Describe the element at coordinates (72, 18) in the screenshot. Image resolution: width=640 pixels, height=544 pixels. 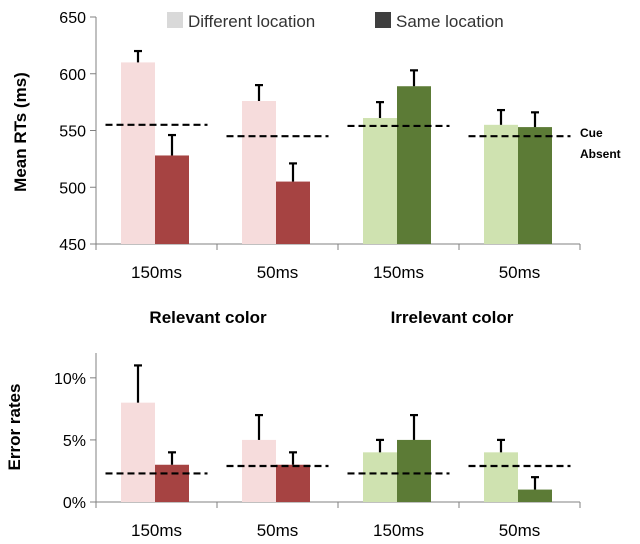
I see `y-tick-label: 650` at that location.